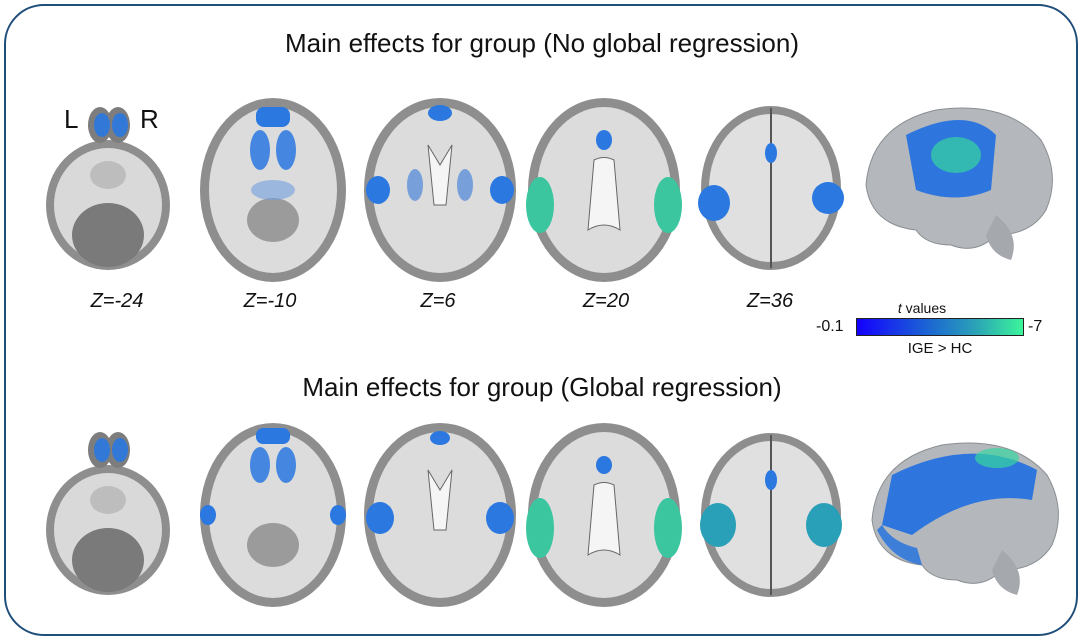 The height and width of the screenshot is (642, 1084). What do you see at coordinates (940, 327) in the screenshot?
I see `colorbar-gradient` at bounding box center [940, 327].